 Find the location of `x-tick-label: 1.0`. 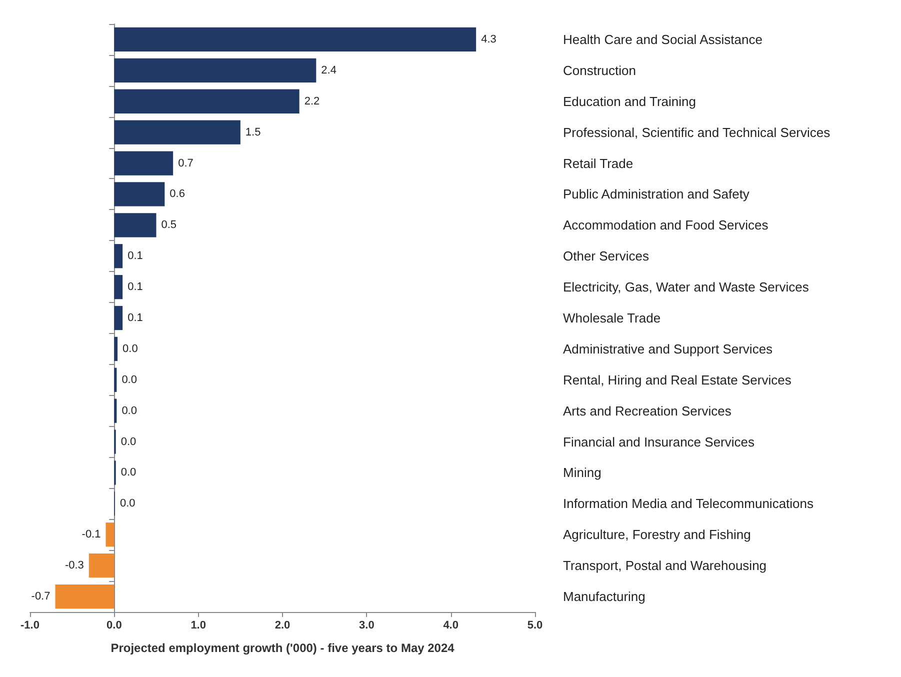

x-tick-label: 1.0 is located at coordinates (198, 626).